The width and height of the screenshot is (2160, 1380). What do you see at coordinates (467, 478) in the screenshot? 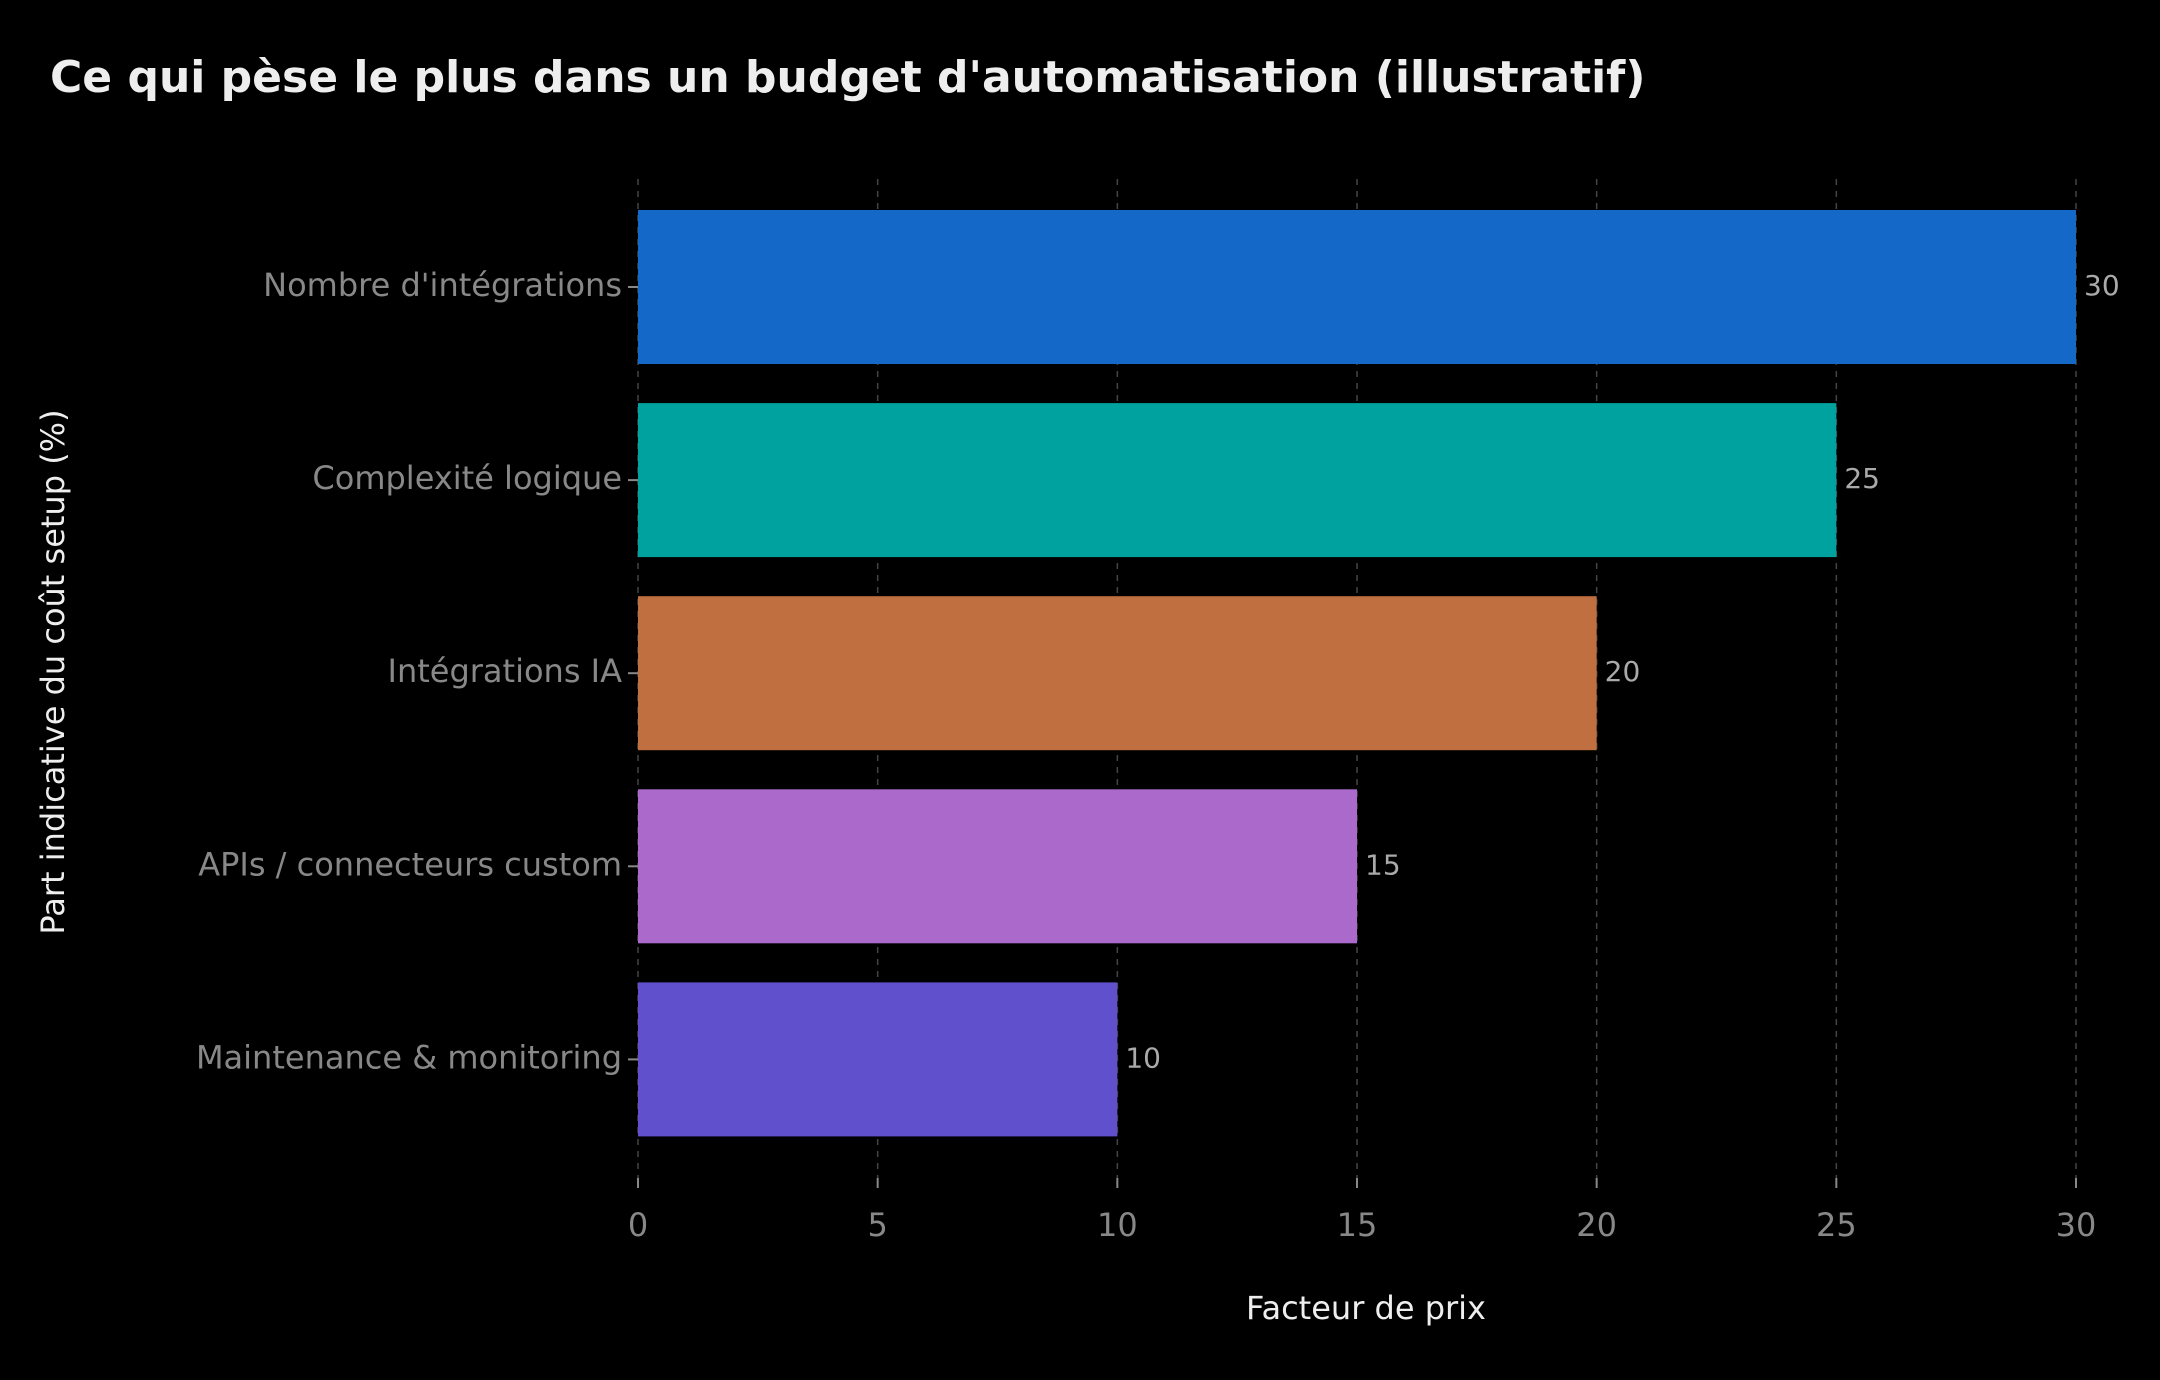
I see `y-tick-label: Complexité logique` at bounding box center [467, 478].